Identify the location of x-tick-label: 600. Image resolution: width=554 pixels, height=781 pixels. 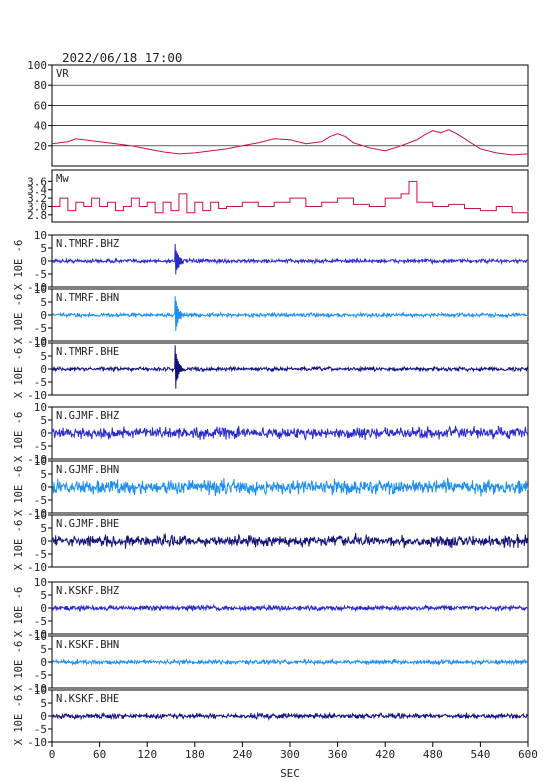
(528, 754).